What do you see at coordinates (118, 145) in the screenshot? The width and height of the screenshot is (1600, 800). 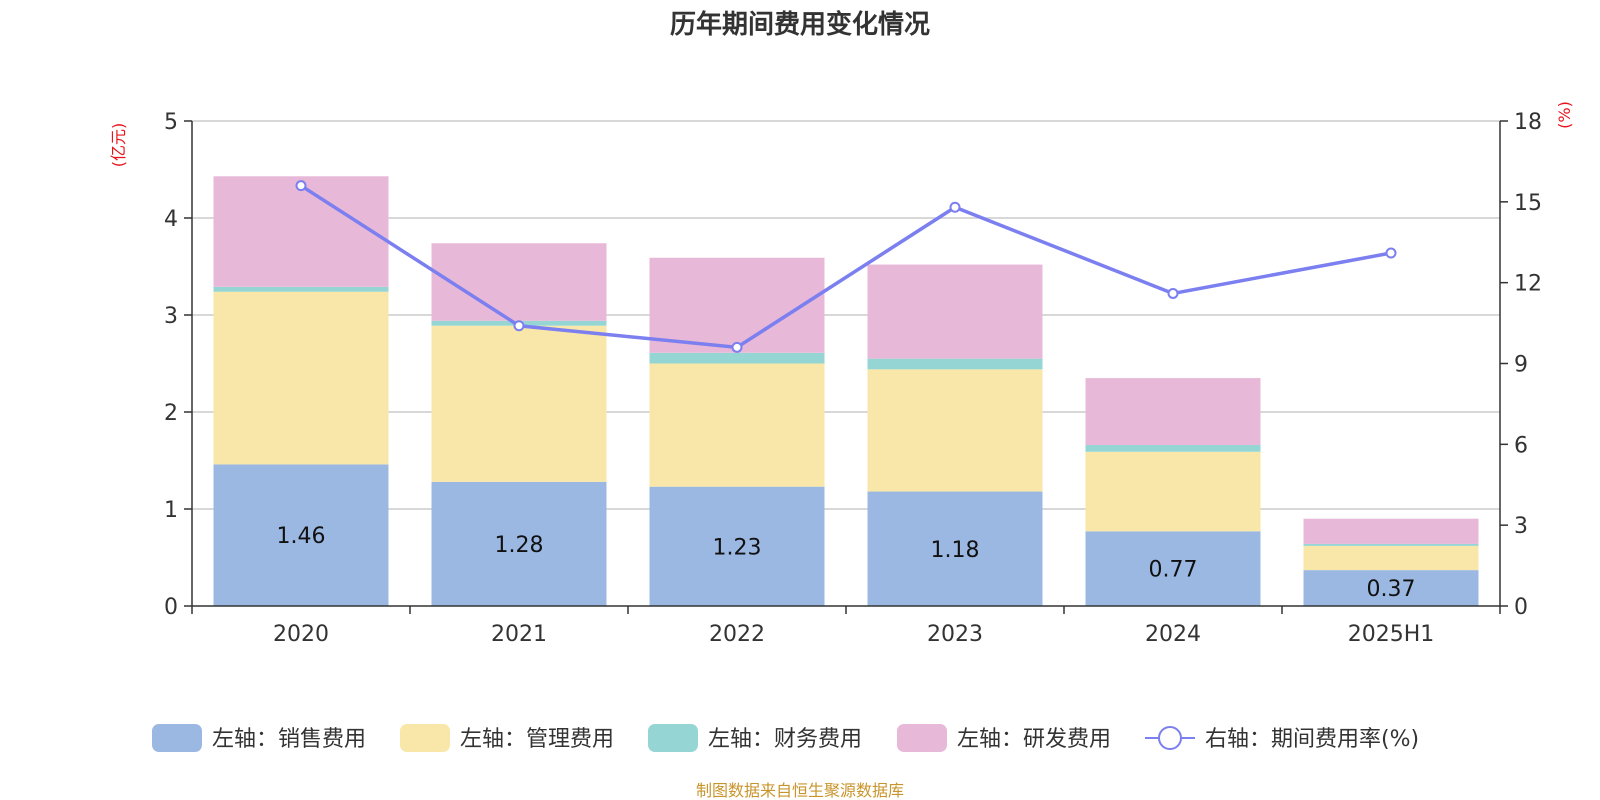 I see `left-axis-unit: (亿元)` at bounding box center [118, 145].